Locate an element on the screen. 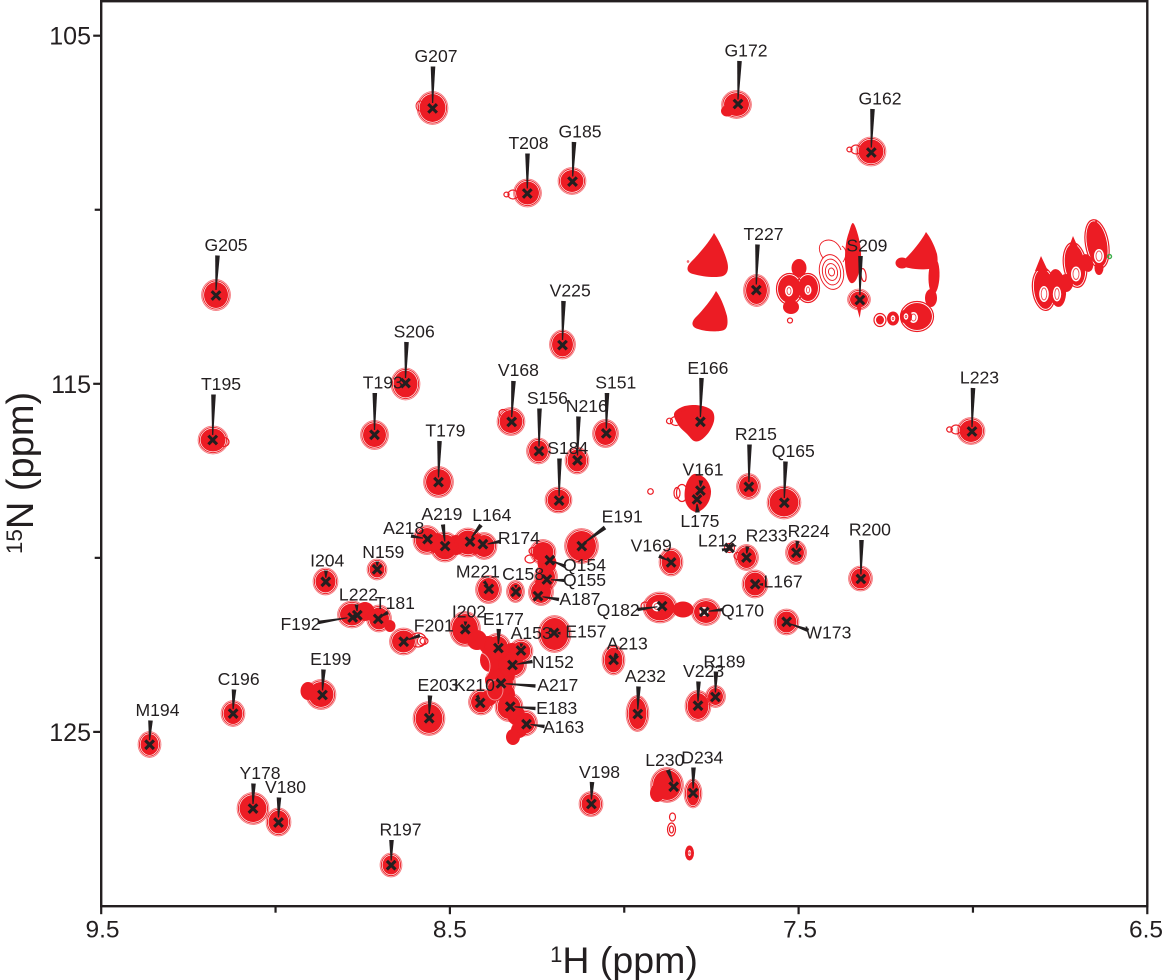  svg-text: Q155 is located at coordinates (584, 580).